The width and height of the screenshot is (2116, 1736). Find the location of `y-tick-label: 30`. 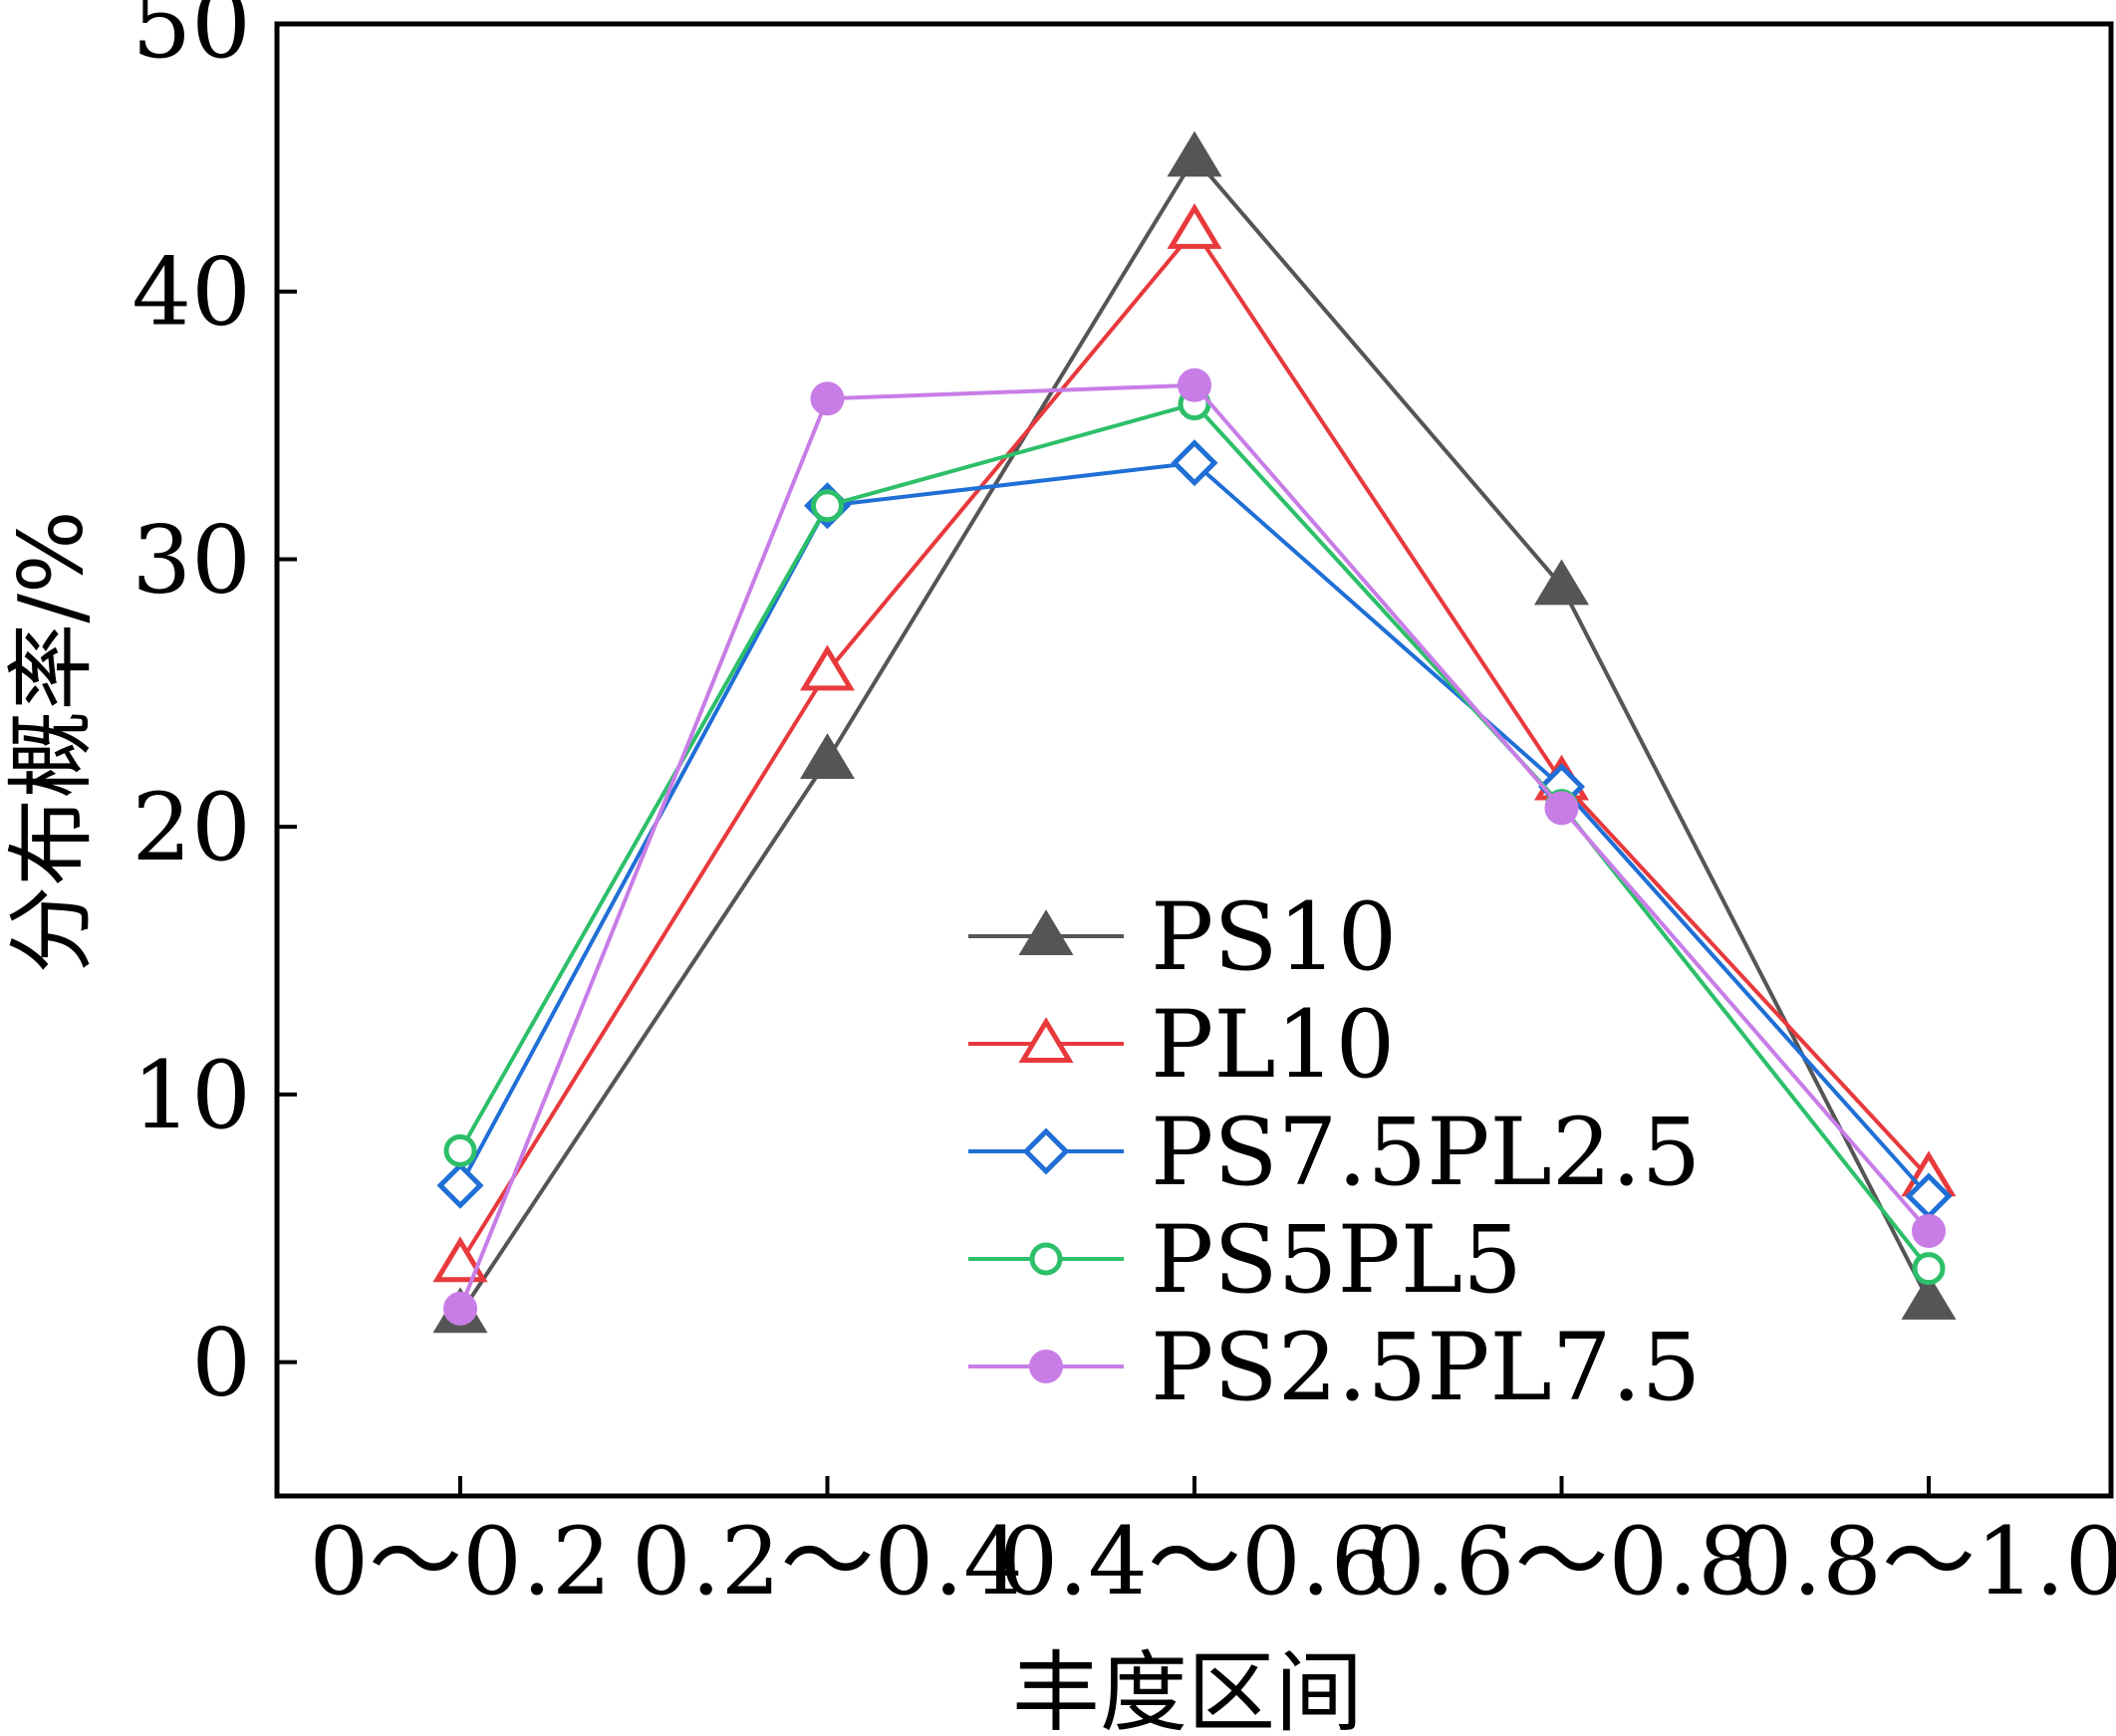

y-tick-label: 30 is located at coordinates (191, 560).